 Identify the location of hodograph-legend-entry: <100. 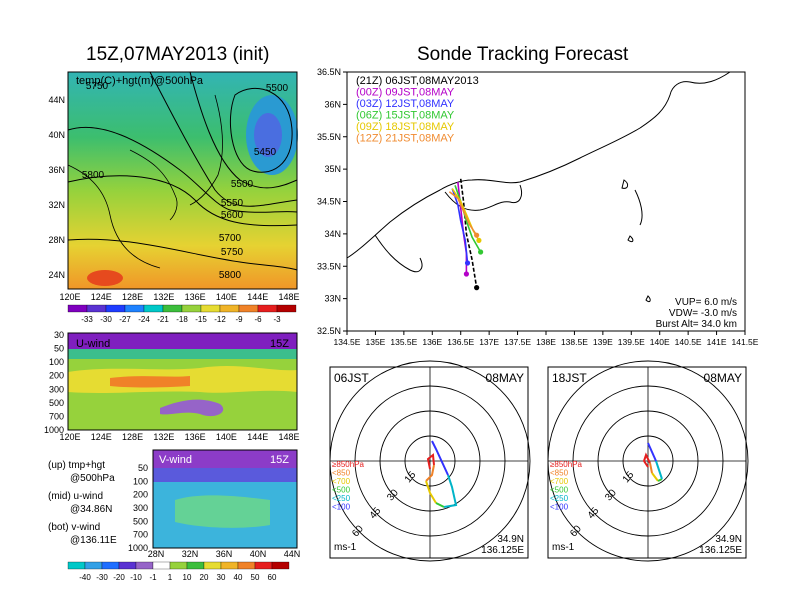
(559, 507).